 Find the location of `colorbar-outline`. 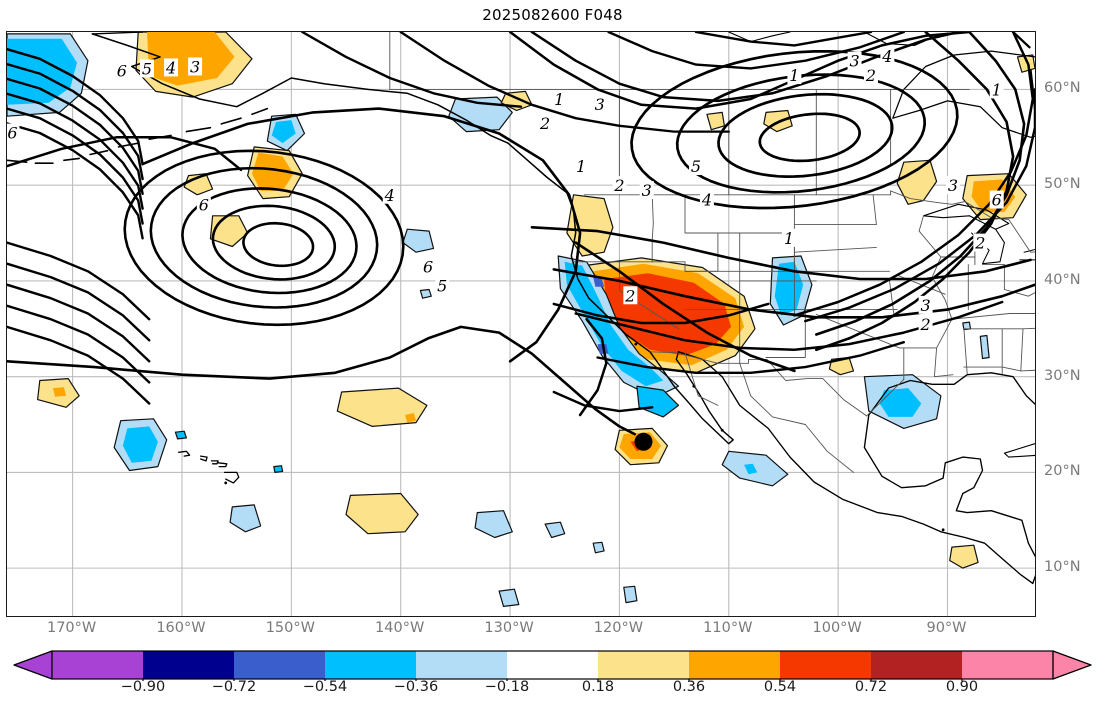

colorbar-outline is located at coordinates (552, 665).